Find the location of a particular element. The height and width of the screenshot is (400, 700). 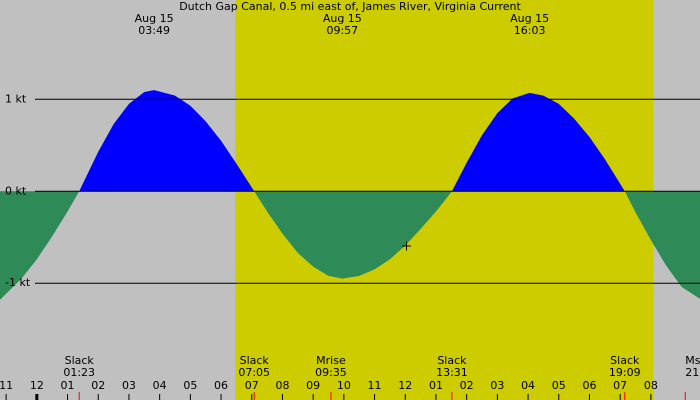

event-time: 07:05 is located at coordinates (254, 372).